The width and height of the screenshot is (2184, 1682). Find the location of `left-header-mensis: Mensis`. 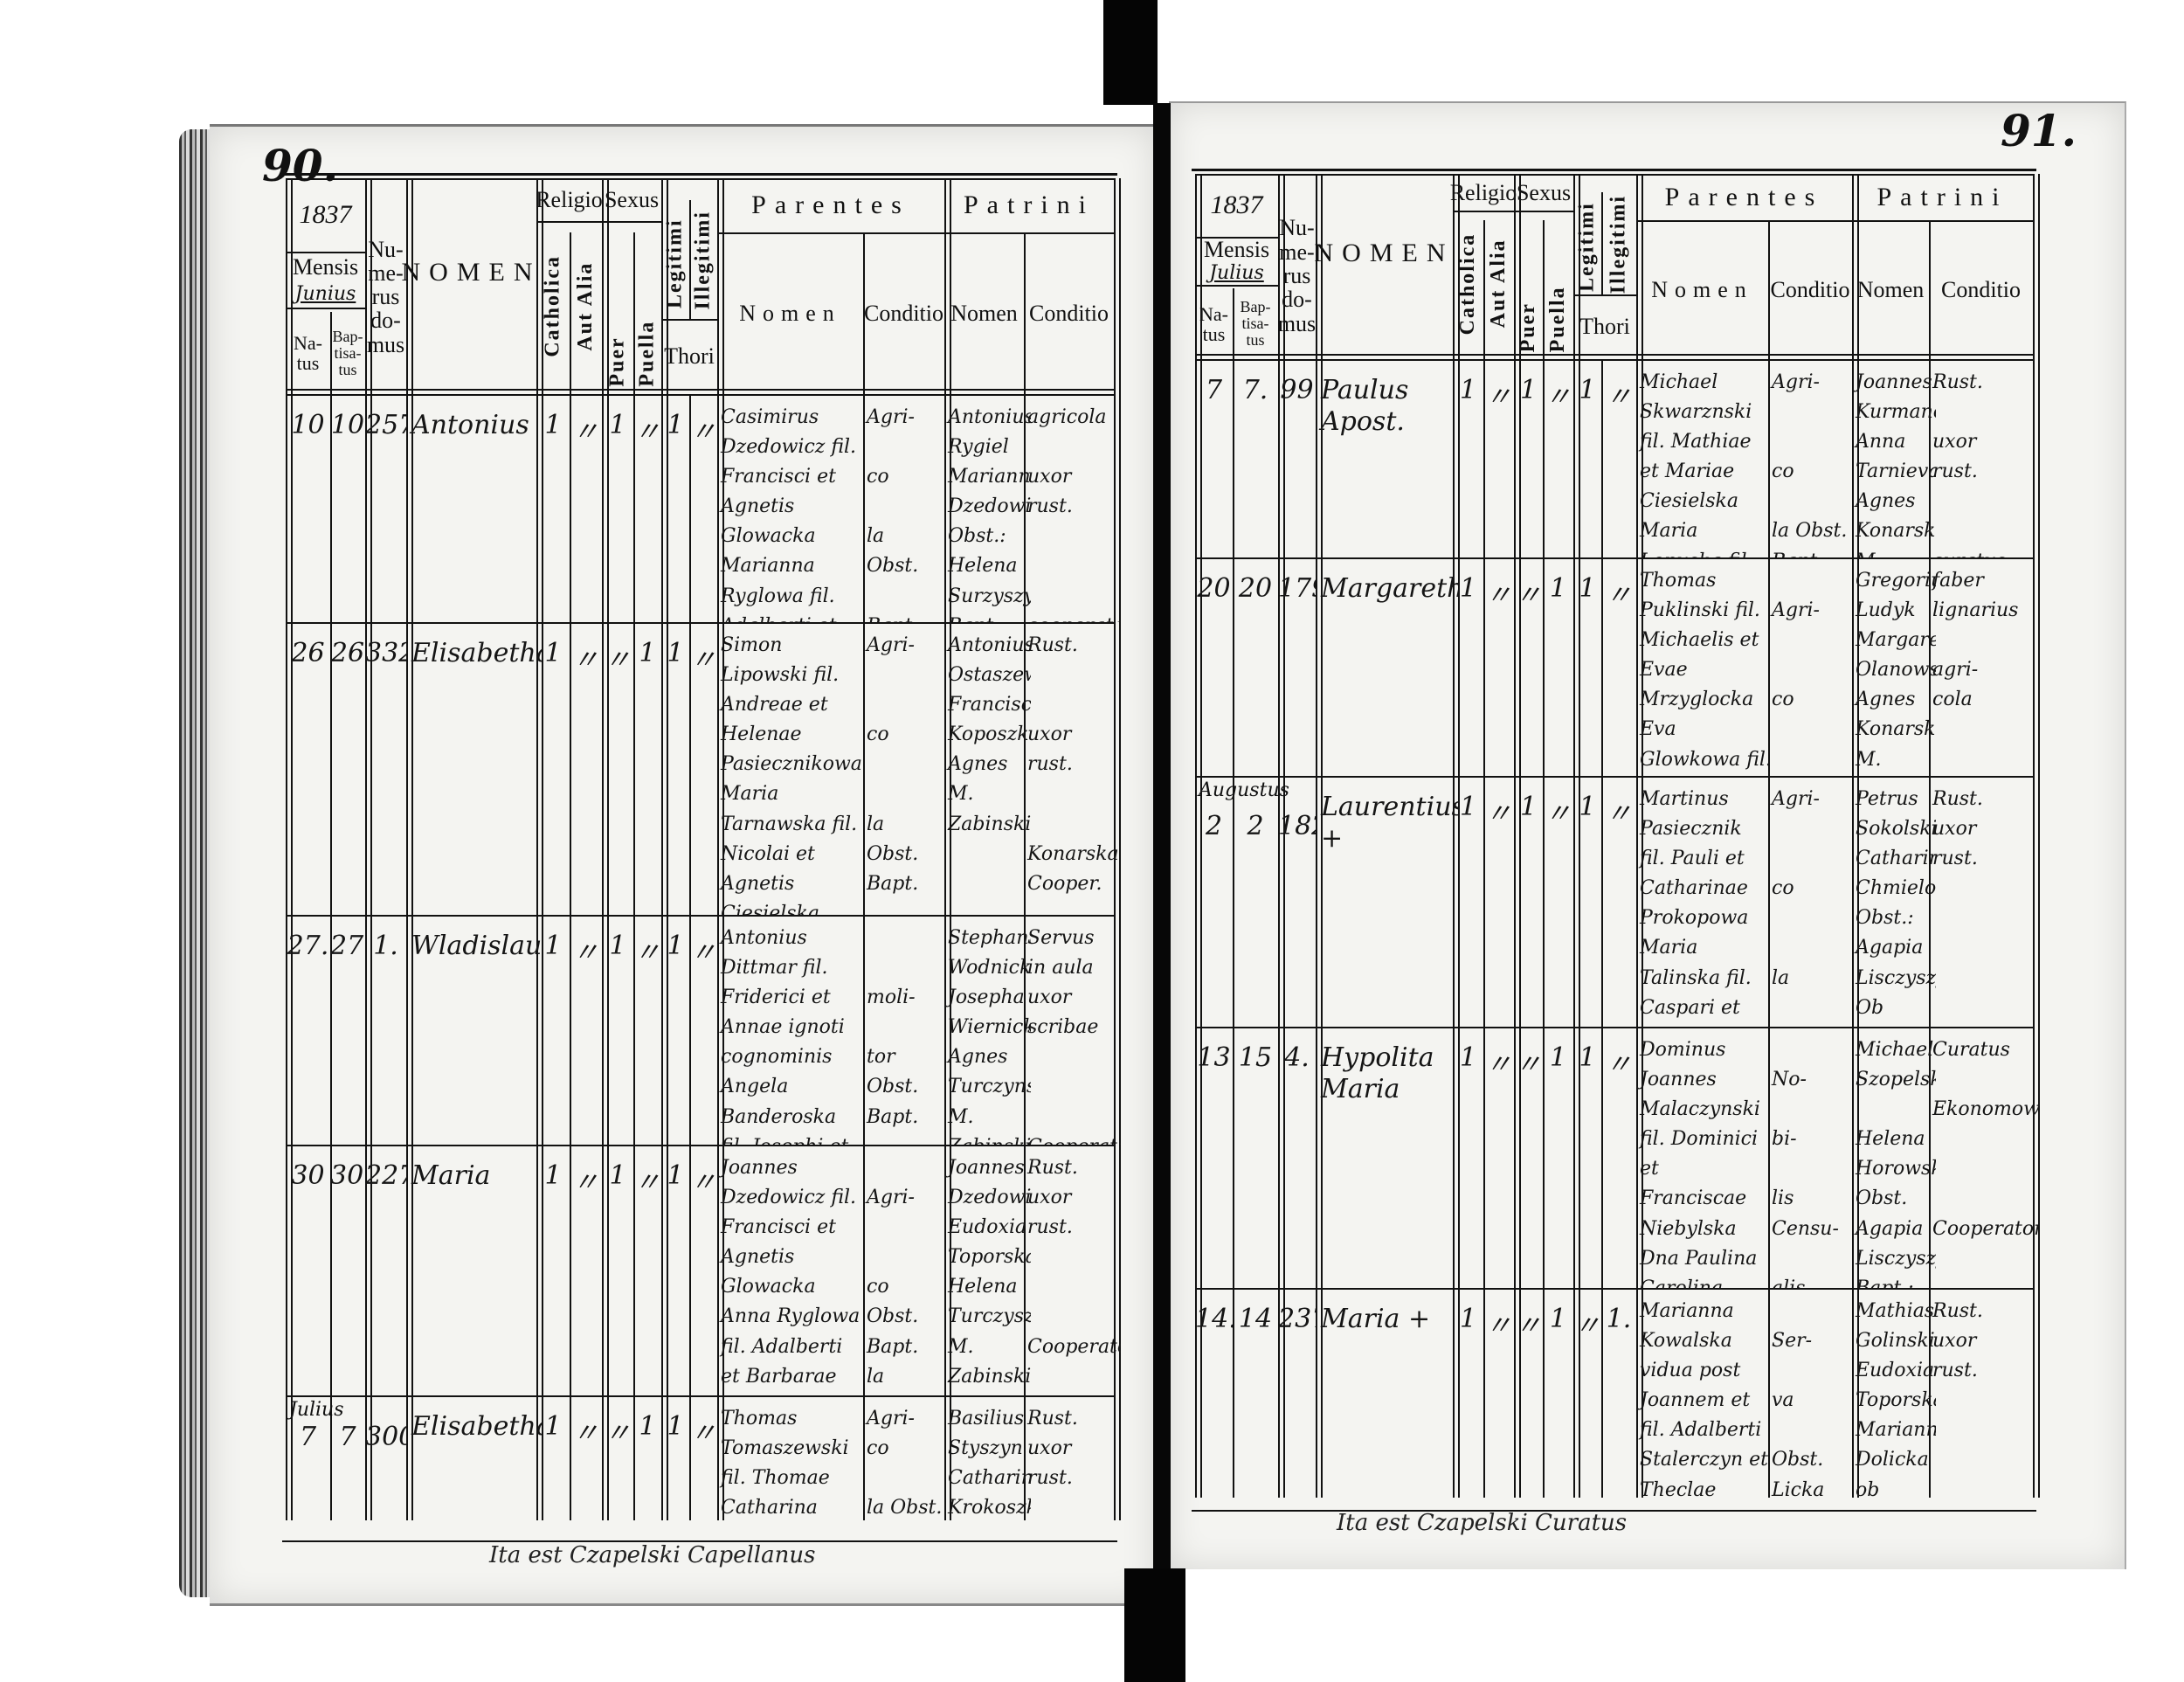

left-header-mensis: Mensis is located at coordinates (325, 266).